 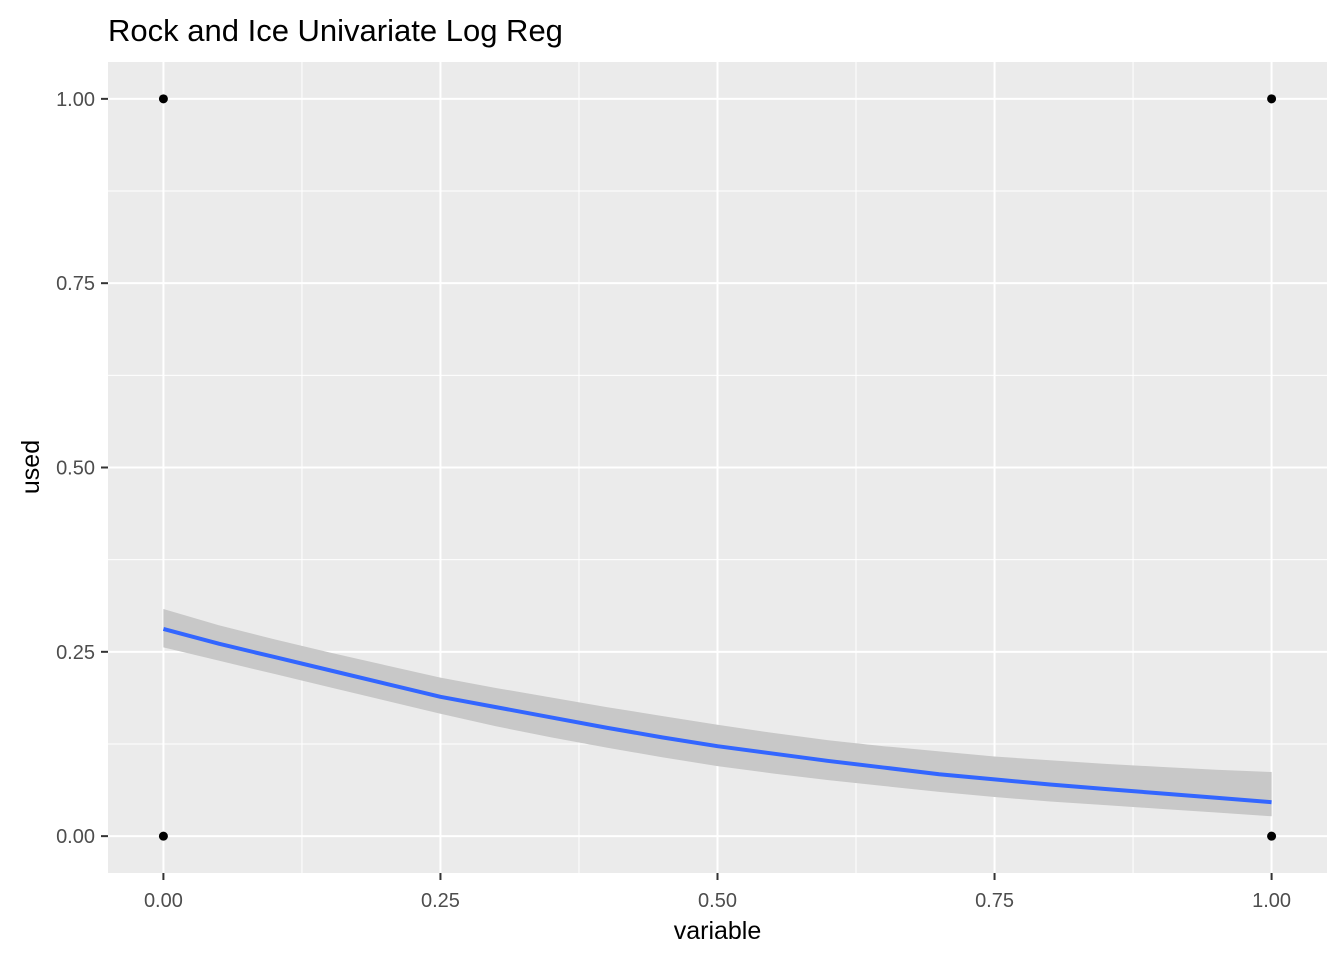 What do you see at coordinates (335, 30) in the screenshot?
I see `chart-title: Rock and Ice Univariate Log Reg` at bounding box center [335, 30].